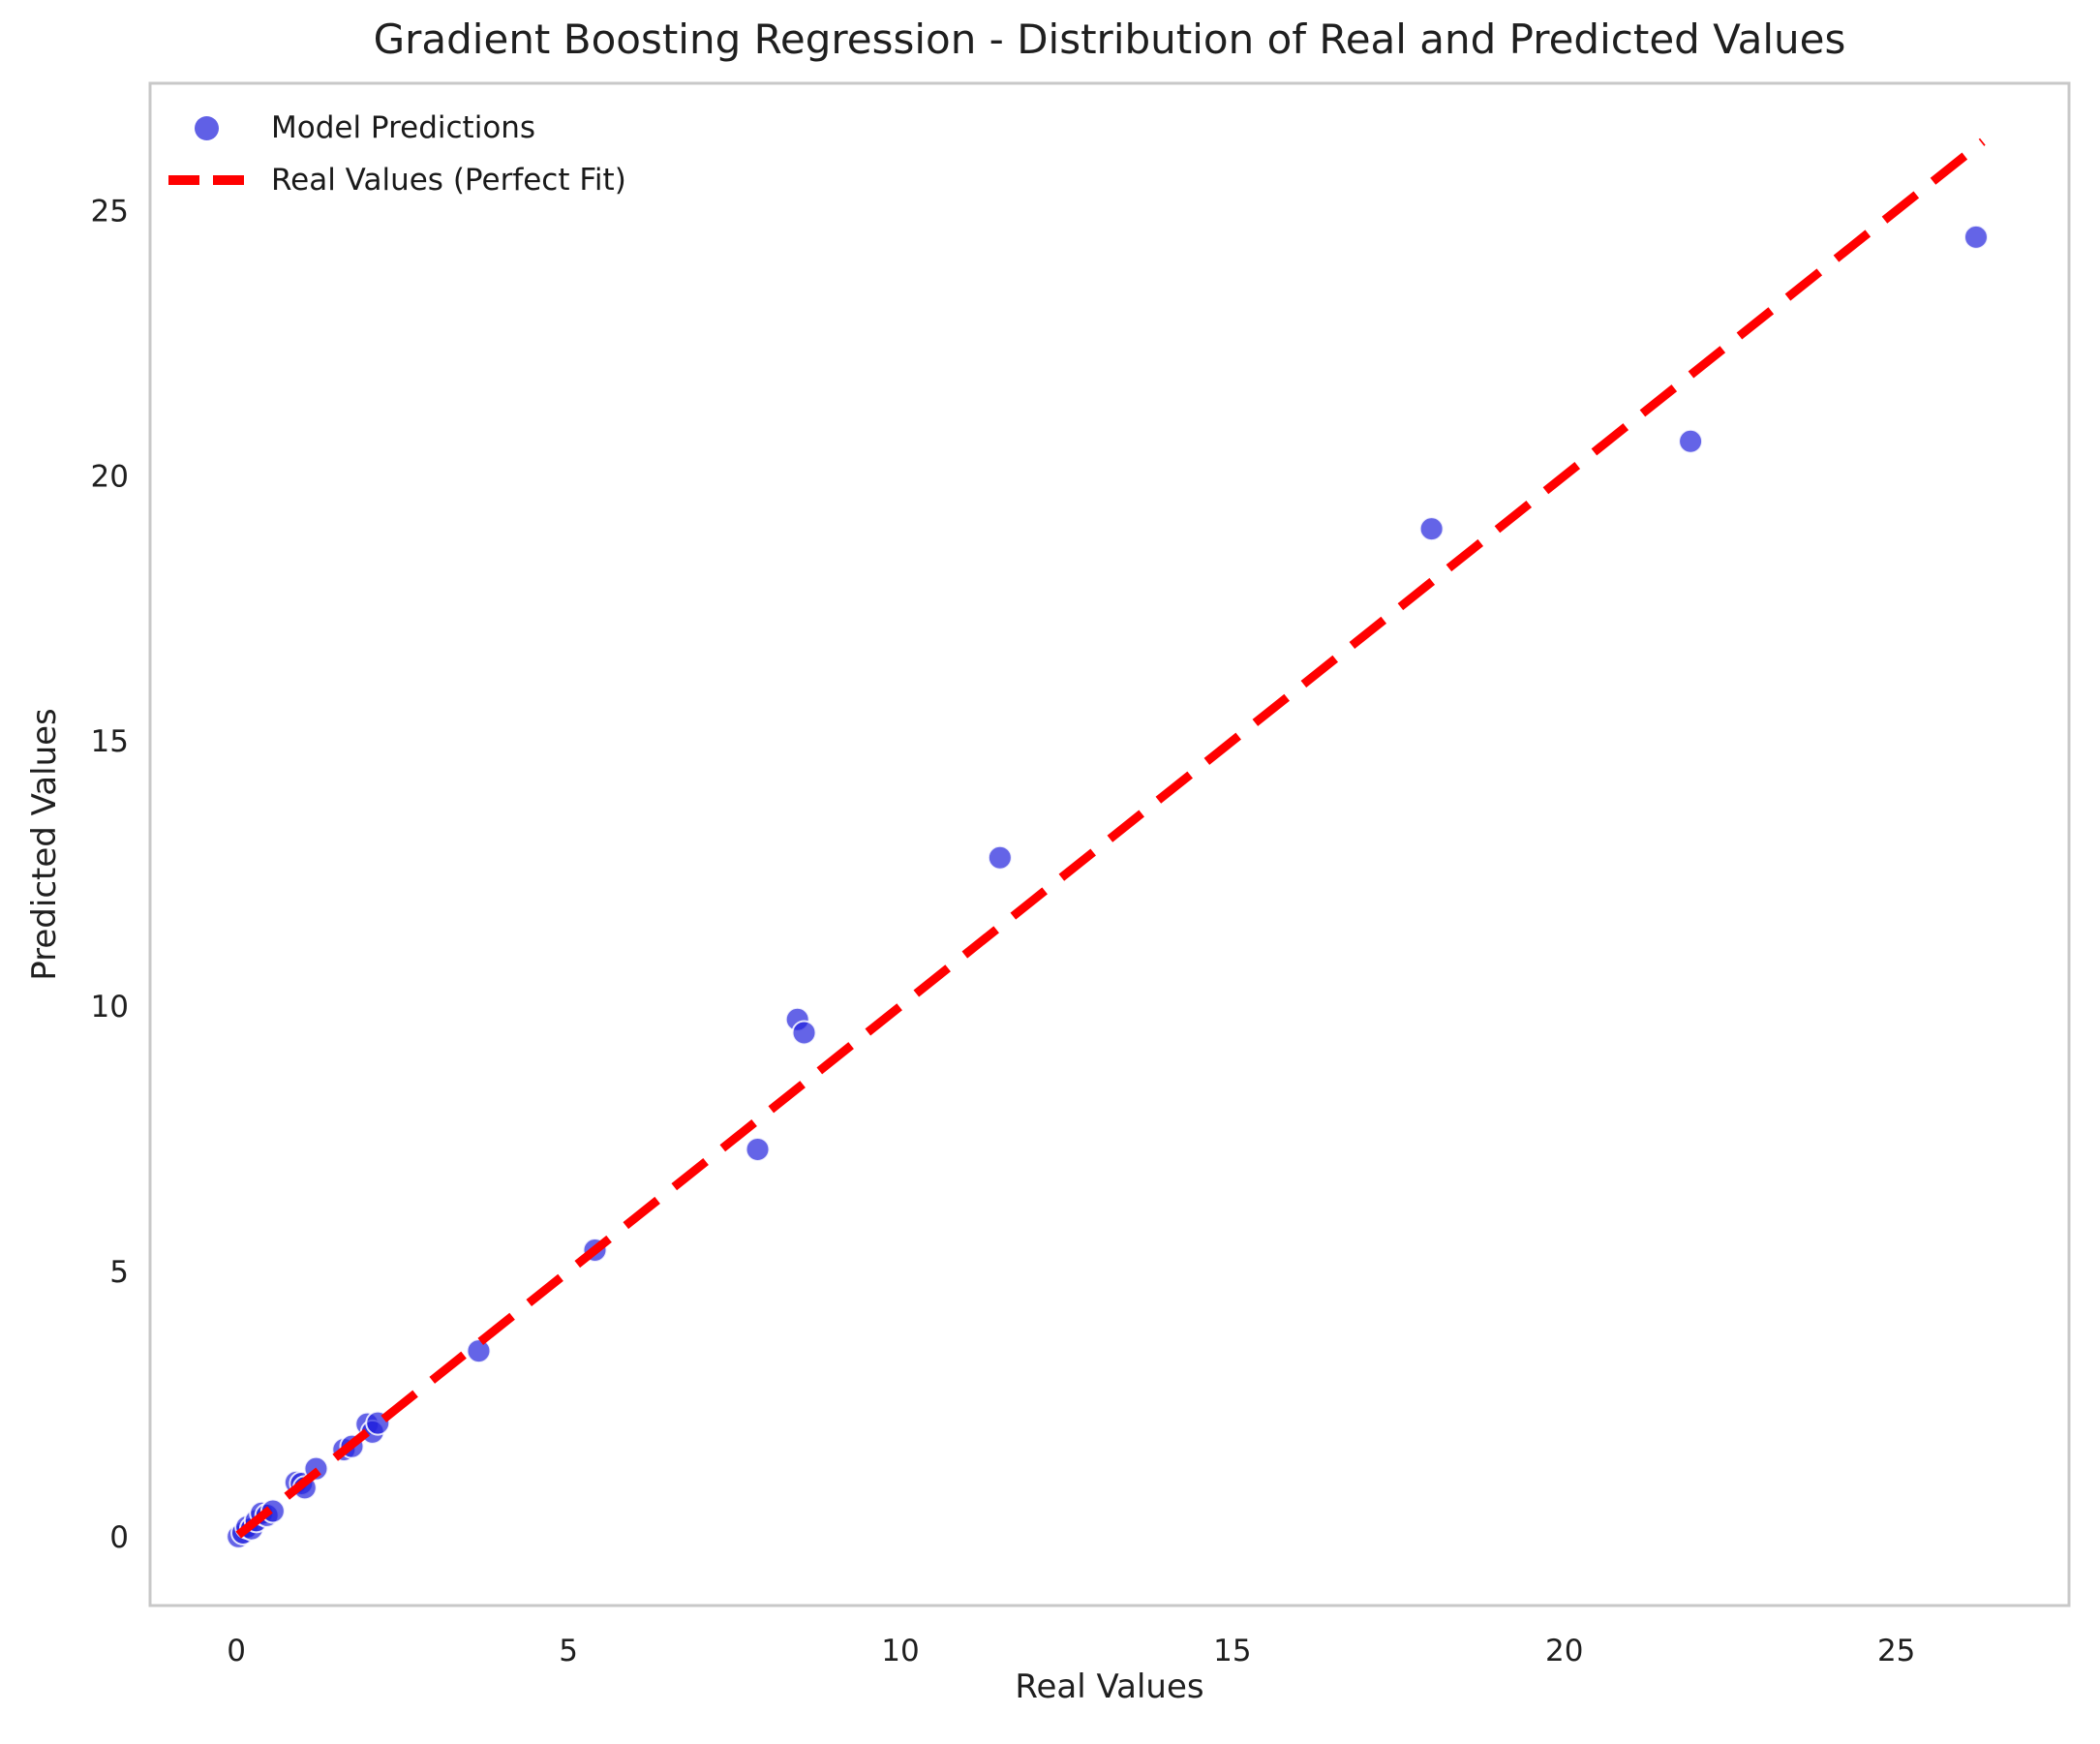 The width and height of the screenshot is (2100, 1744). Describe the element at coordinates (404, 128) in the screenshot. I see `legend-label-model-predictions: Model Predictions` at that location.